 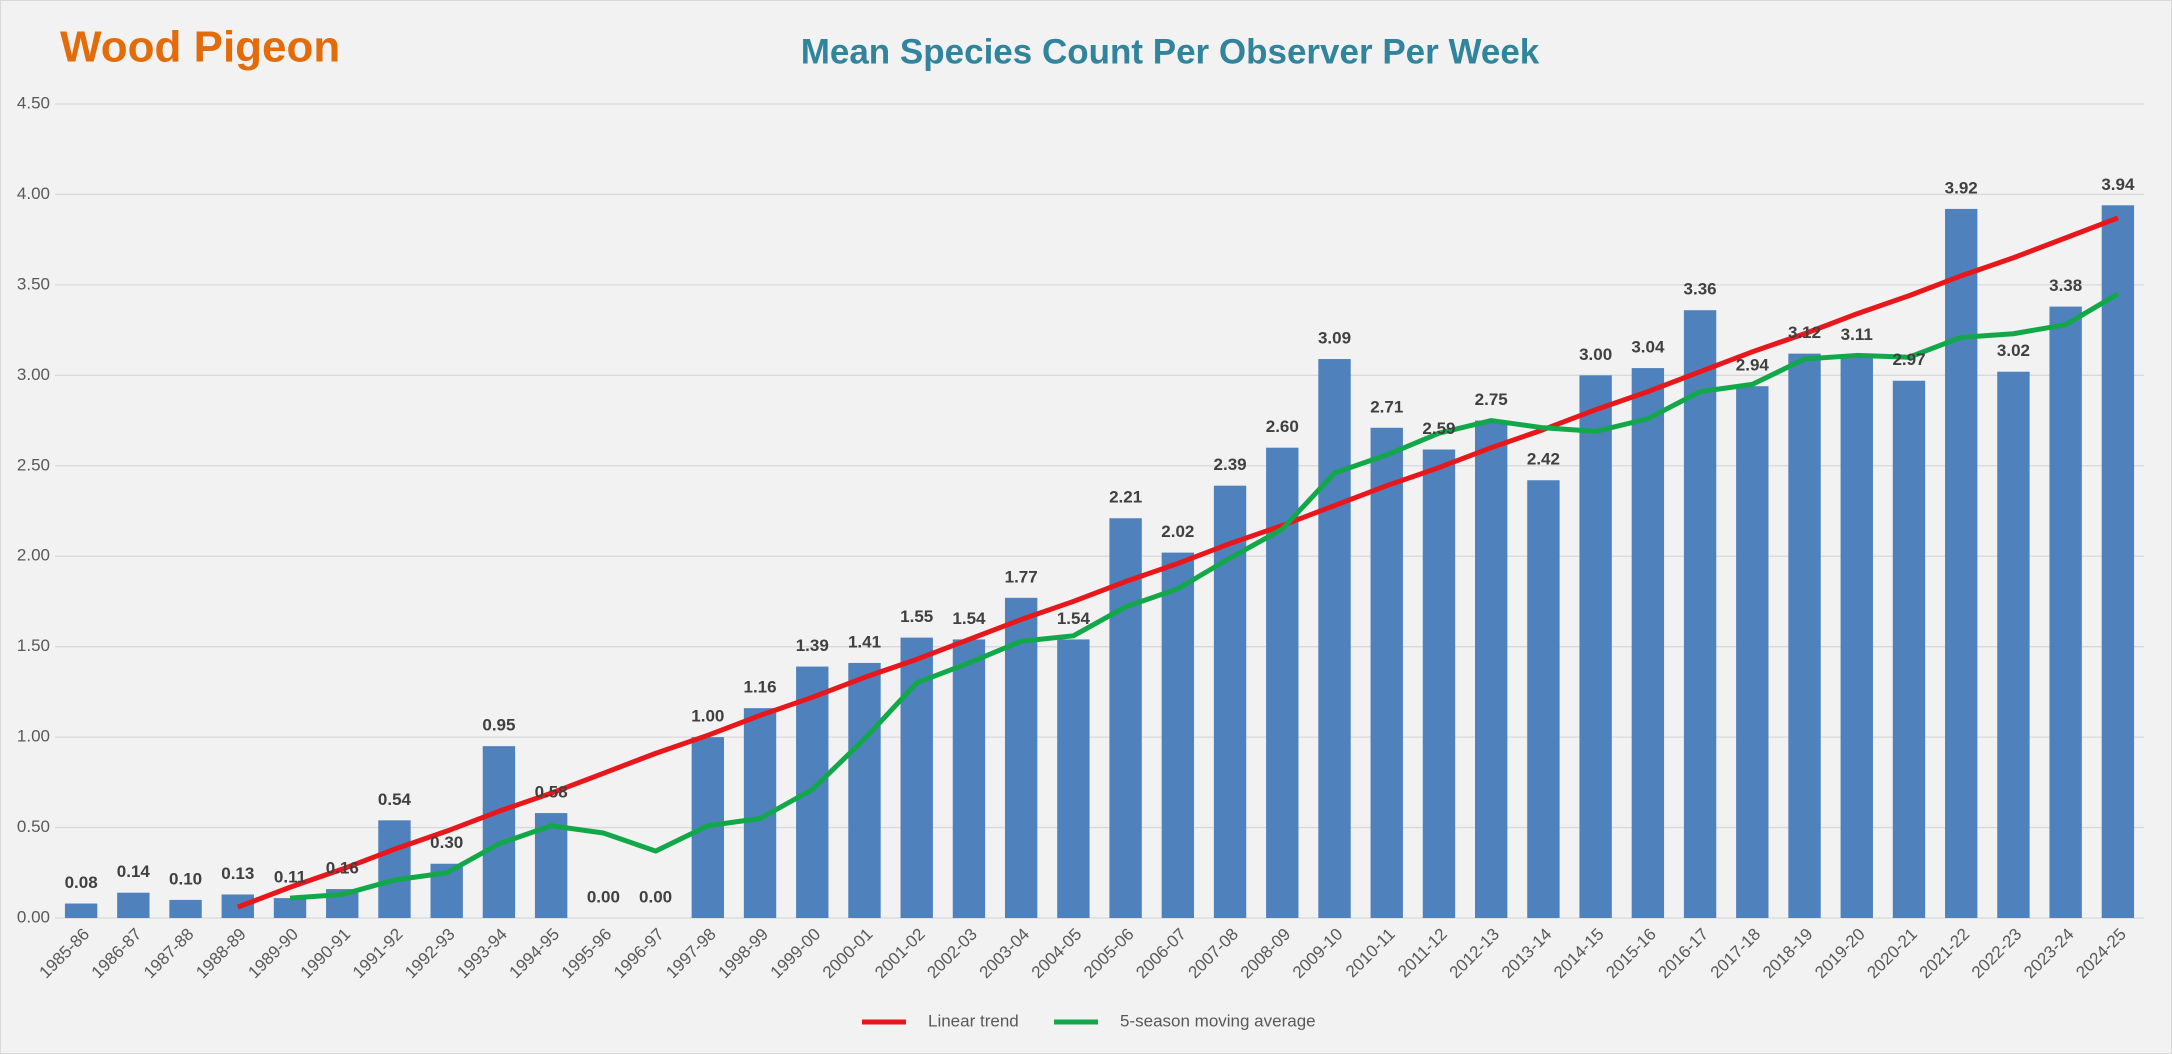 I want to click on value-label: 2.94, so click(x=1753, y=365).